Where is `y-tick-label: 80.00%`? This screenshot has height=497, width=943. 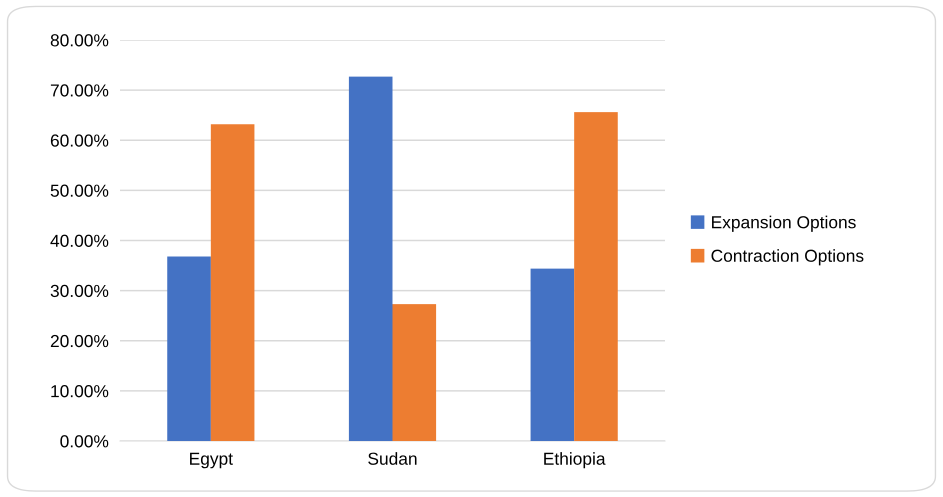 y-tick-label: 80.00% is located at coordinates (79, 40).